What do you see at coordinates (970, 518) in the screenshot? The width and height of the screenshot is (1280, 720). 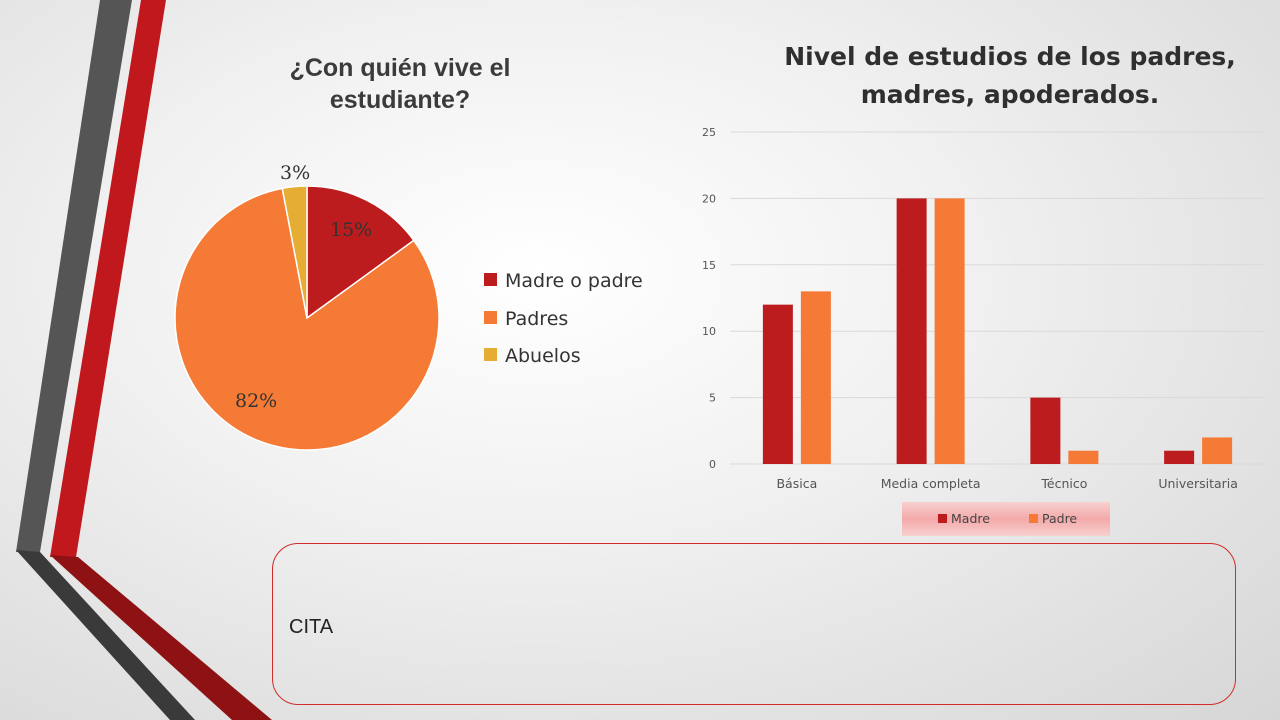 I see `bar-legend-label-madre: Madre` at bounding box center [970, 518].